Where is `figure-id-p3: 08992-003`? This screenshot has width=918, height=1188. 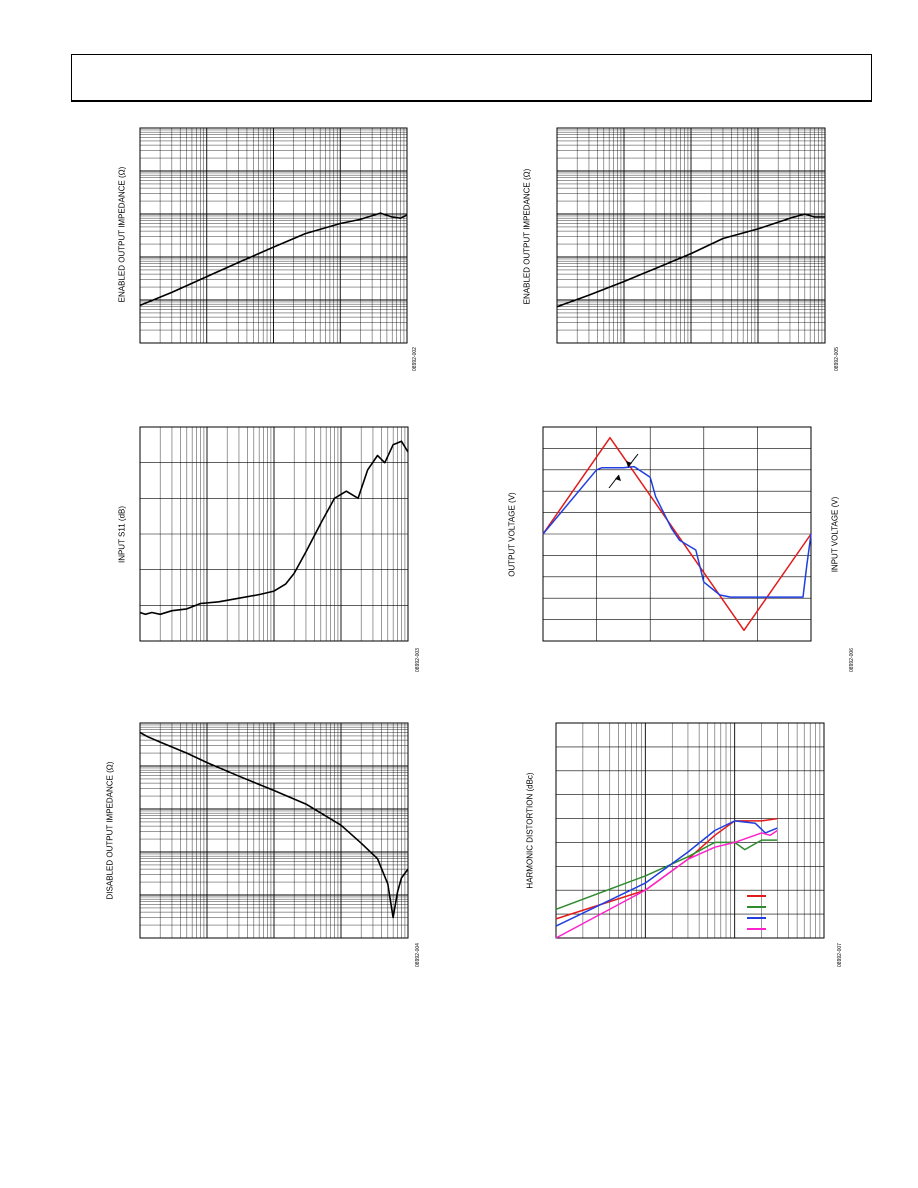
figure-id-p3: 08992-003 is located at coordinates (418, 660).